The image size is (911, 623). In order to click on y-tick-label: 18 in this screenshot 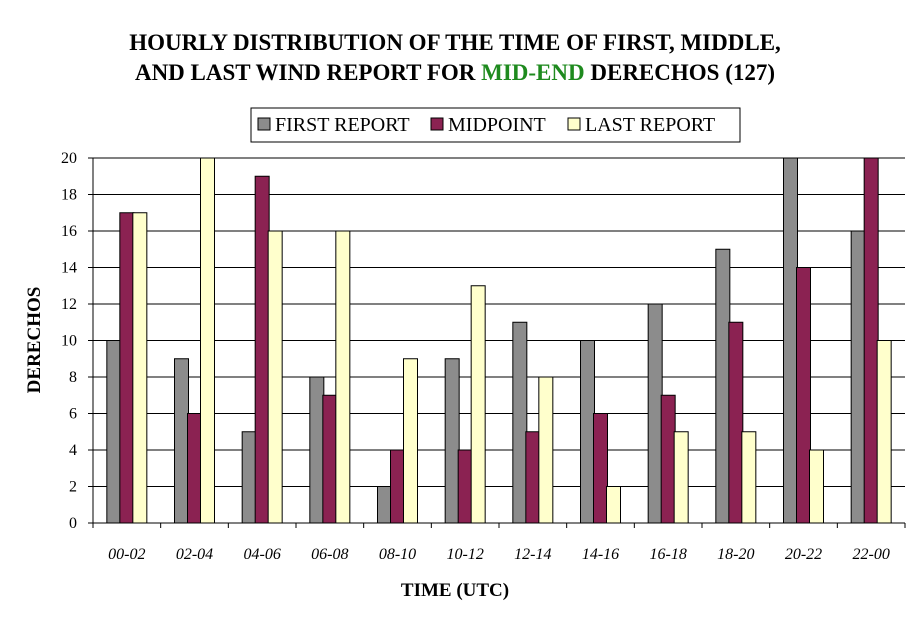, I will do `click(69, 195)`.